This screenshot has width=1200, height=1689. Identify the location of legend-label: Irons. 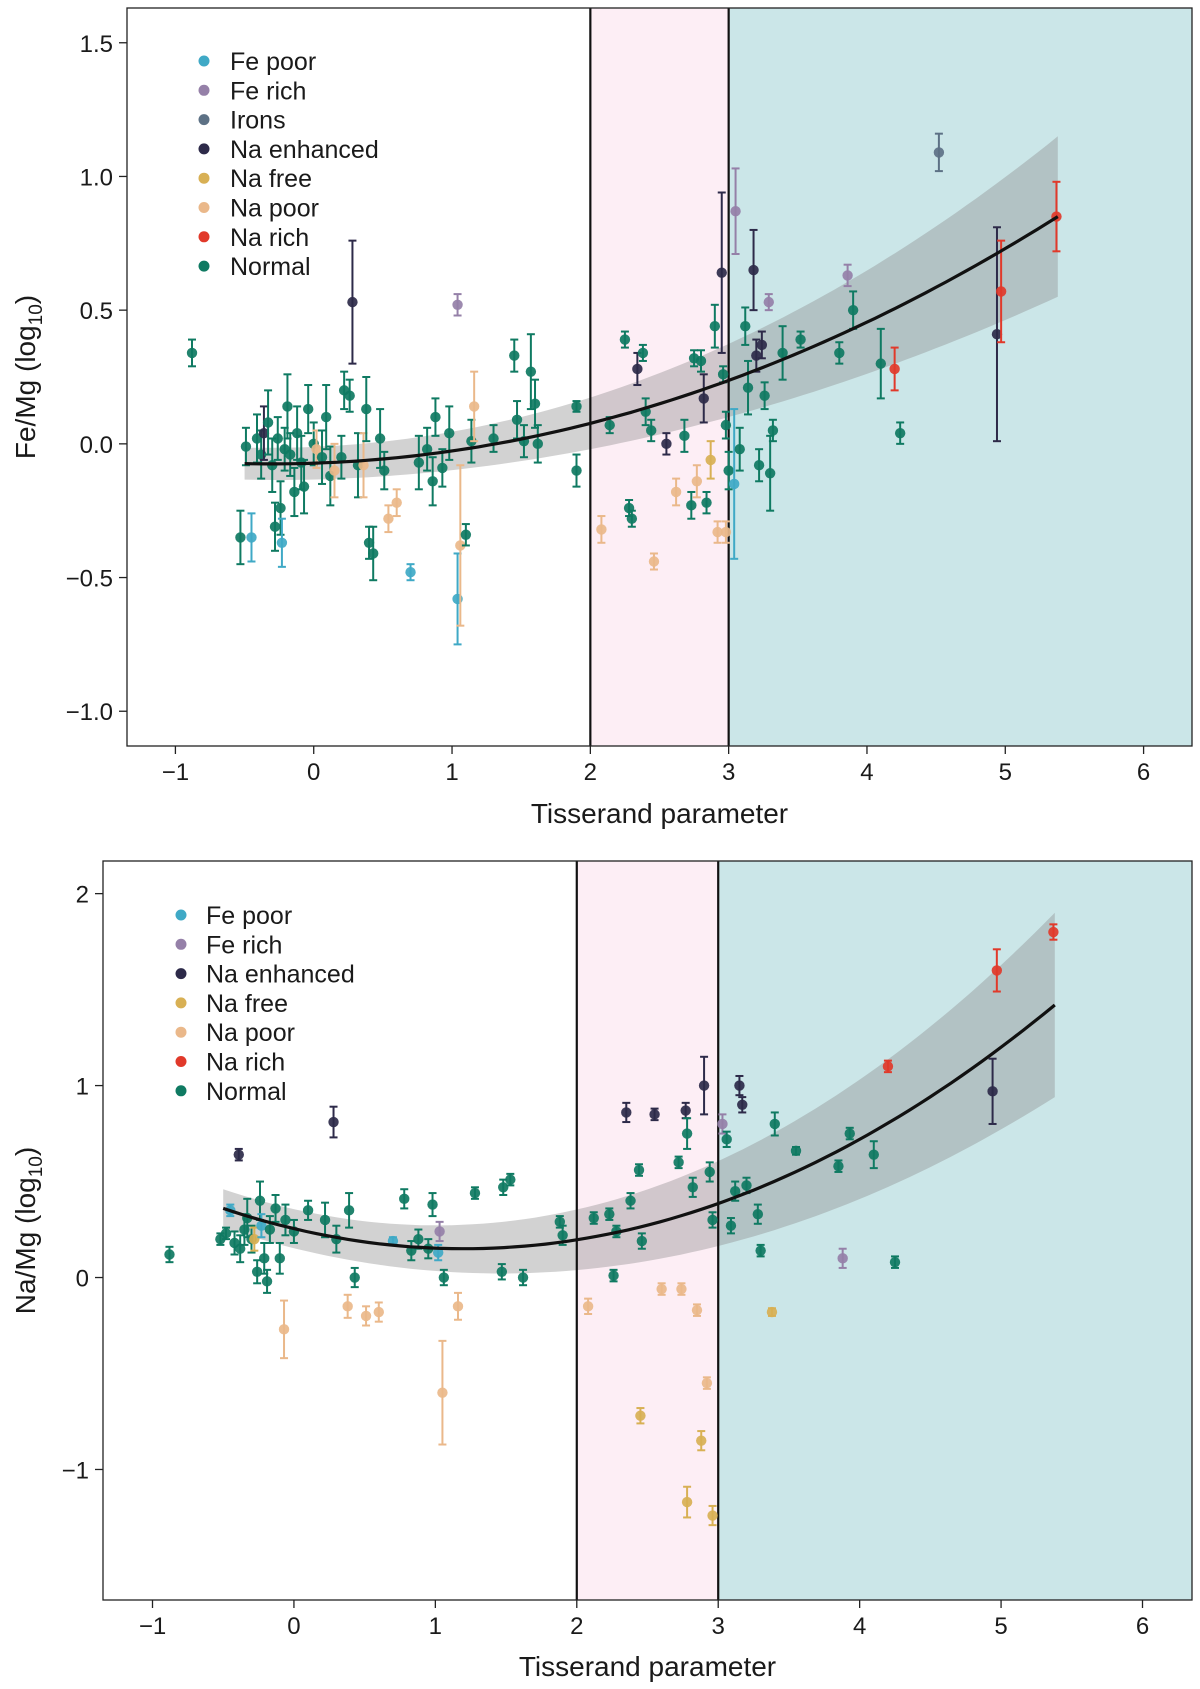
(258, 121).